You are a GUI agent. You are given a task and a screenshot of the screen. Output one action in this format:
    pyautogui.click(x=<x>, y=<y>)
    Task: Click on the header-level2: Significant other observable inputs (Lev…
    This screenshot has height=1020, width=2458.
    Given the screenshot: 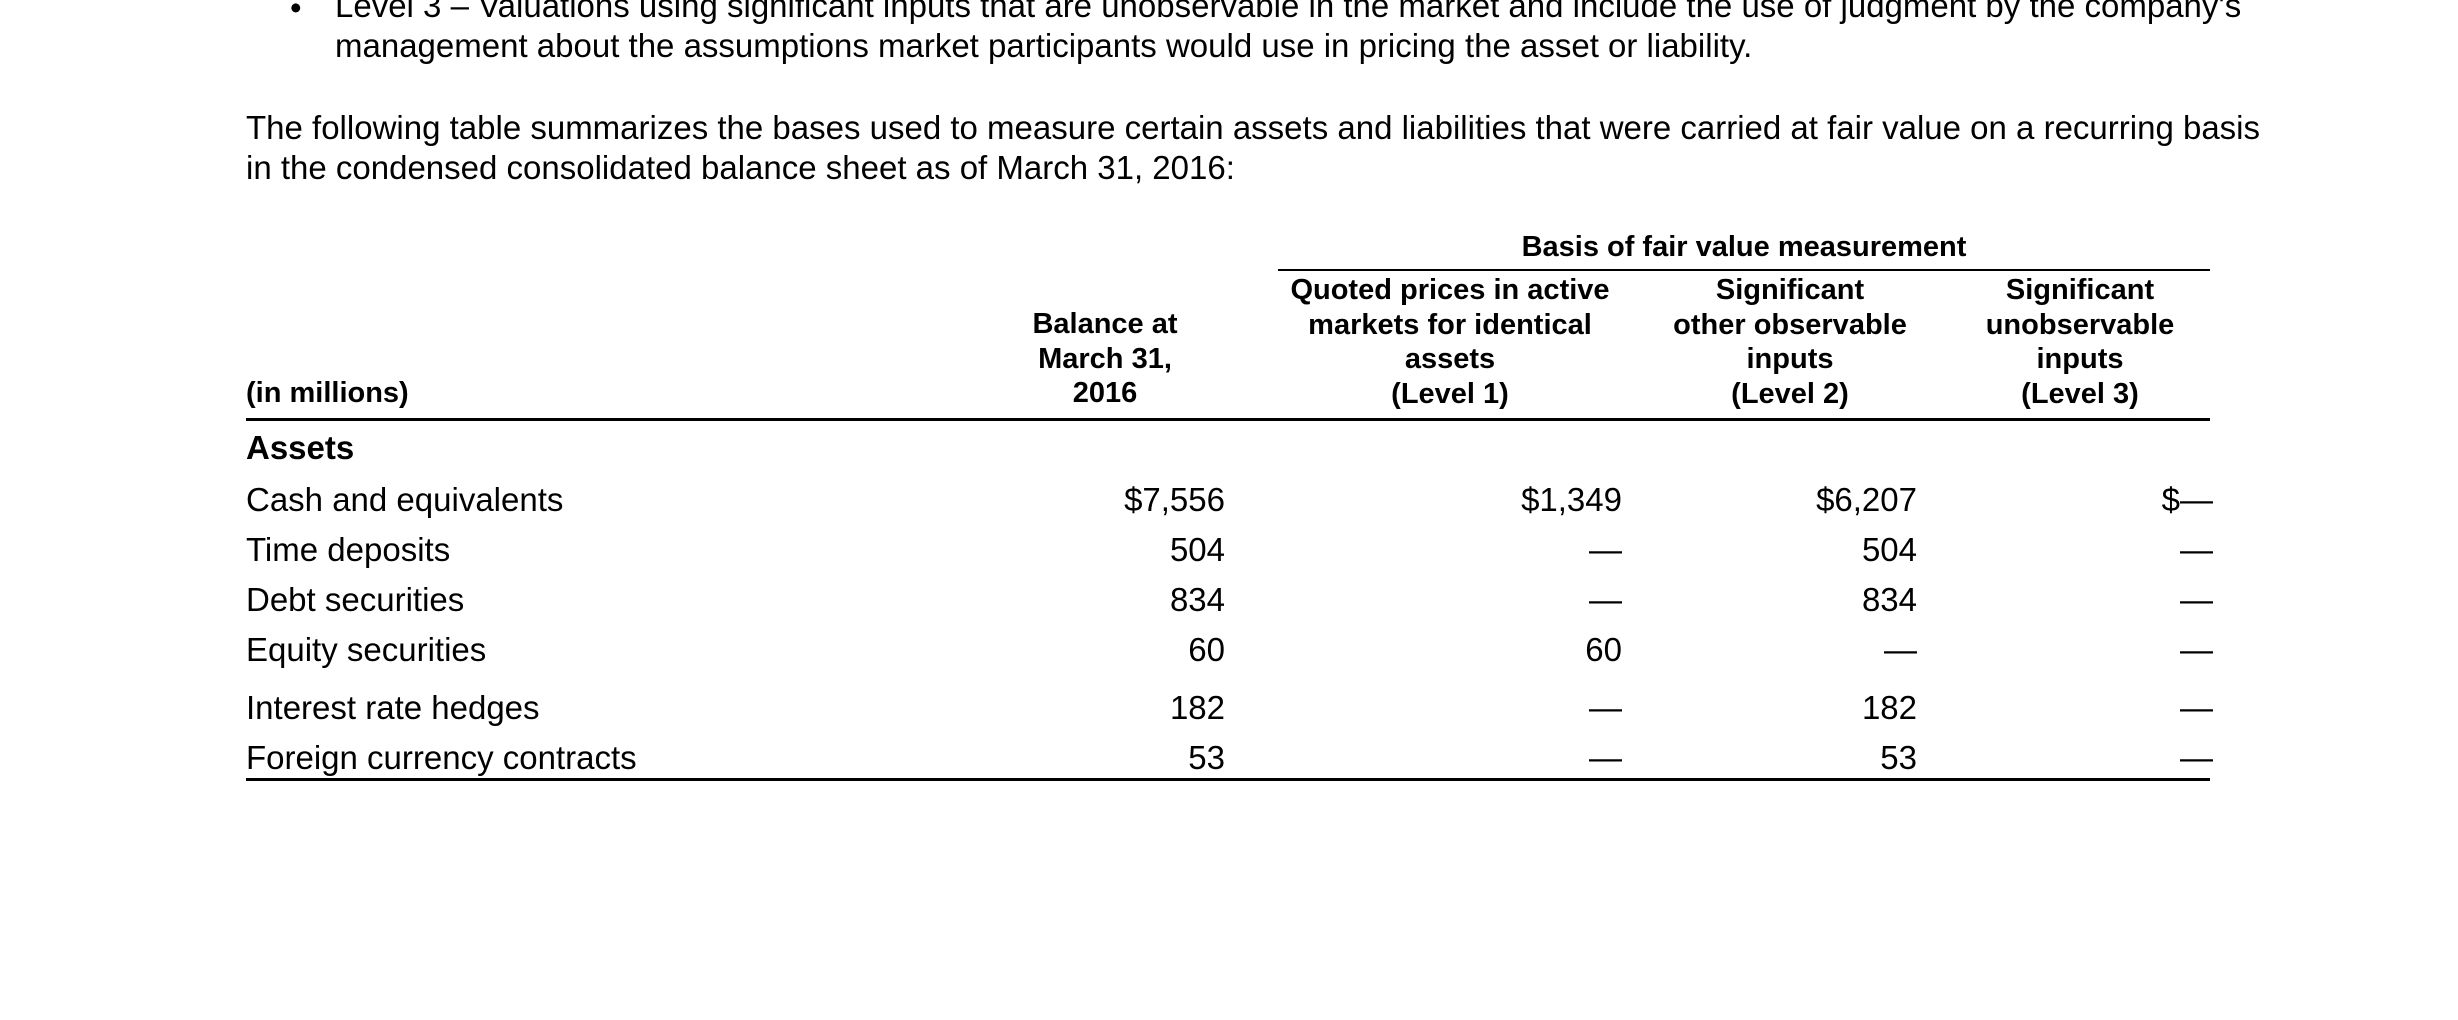 What is the action you would take?
    pyautogui.click(x=1790, y=342)
    